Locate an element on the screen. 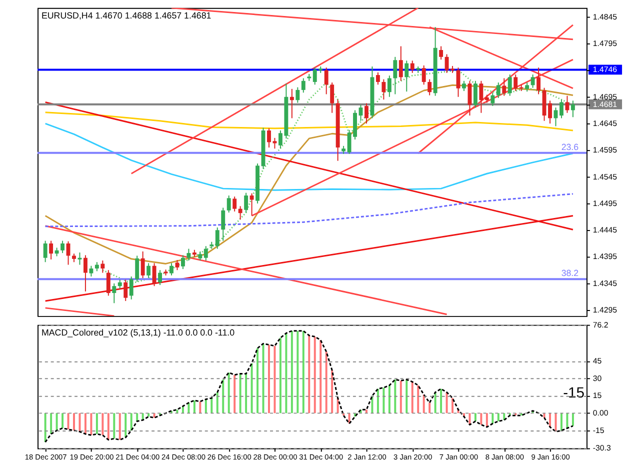 The image size is (625, 469). y-tick-label: 1.4746 is located at coordinates (605, 69).